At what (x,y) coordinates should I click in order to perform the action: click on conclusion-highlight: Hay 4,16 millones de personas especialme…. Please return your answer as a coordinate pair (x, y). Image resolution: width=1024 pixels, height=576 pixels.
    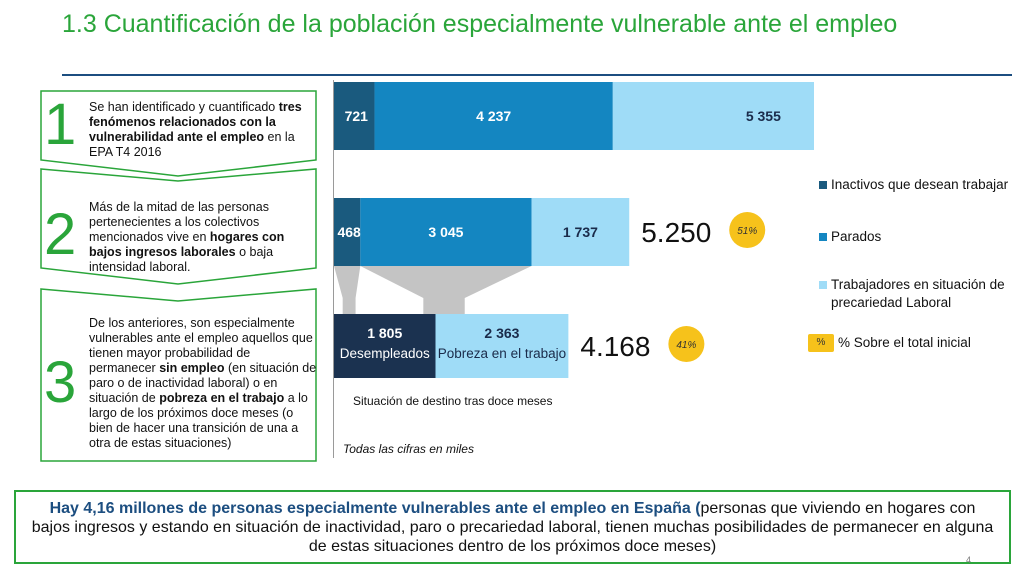
    Looking at the image, I should click on (375, 508).